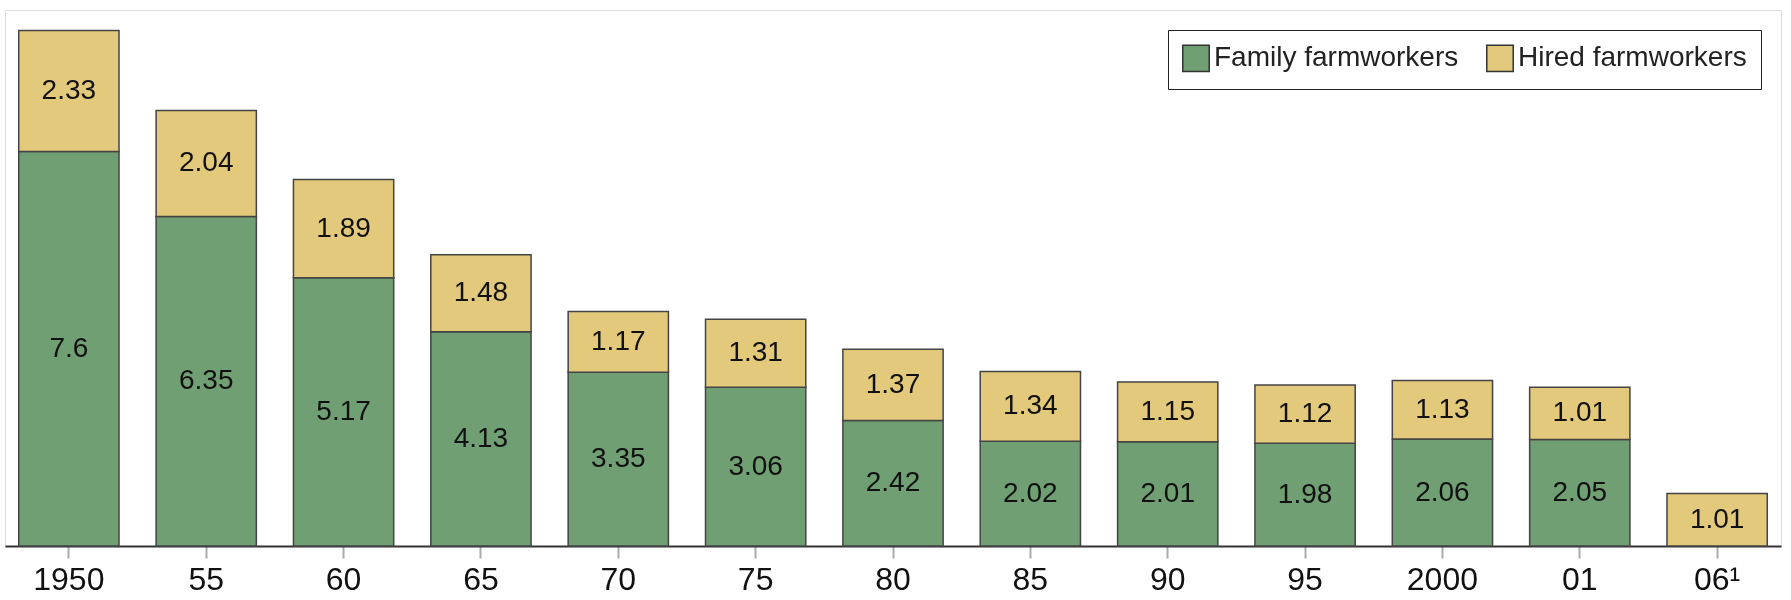  I want to click on data-label: 1.34, so click(1030, 405).